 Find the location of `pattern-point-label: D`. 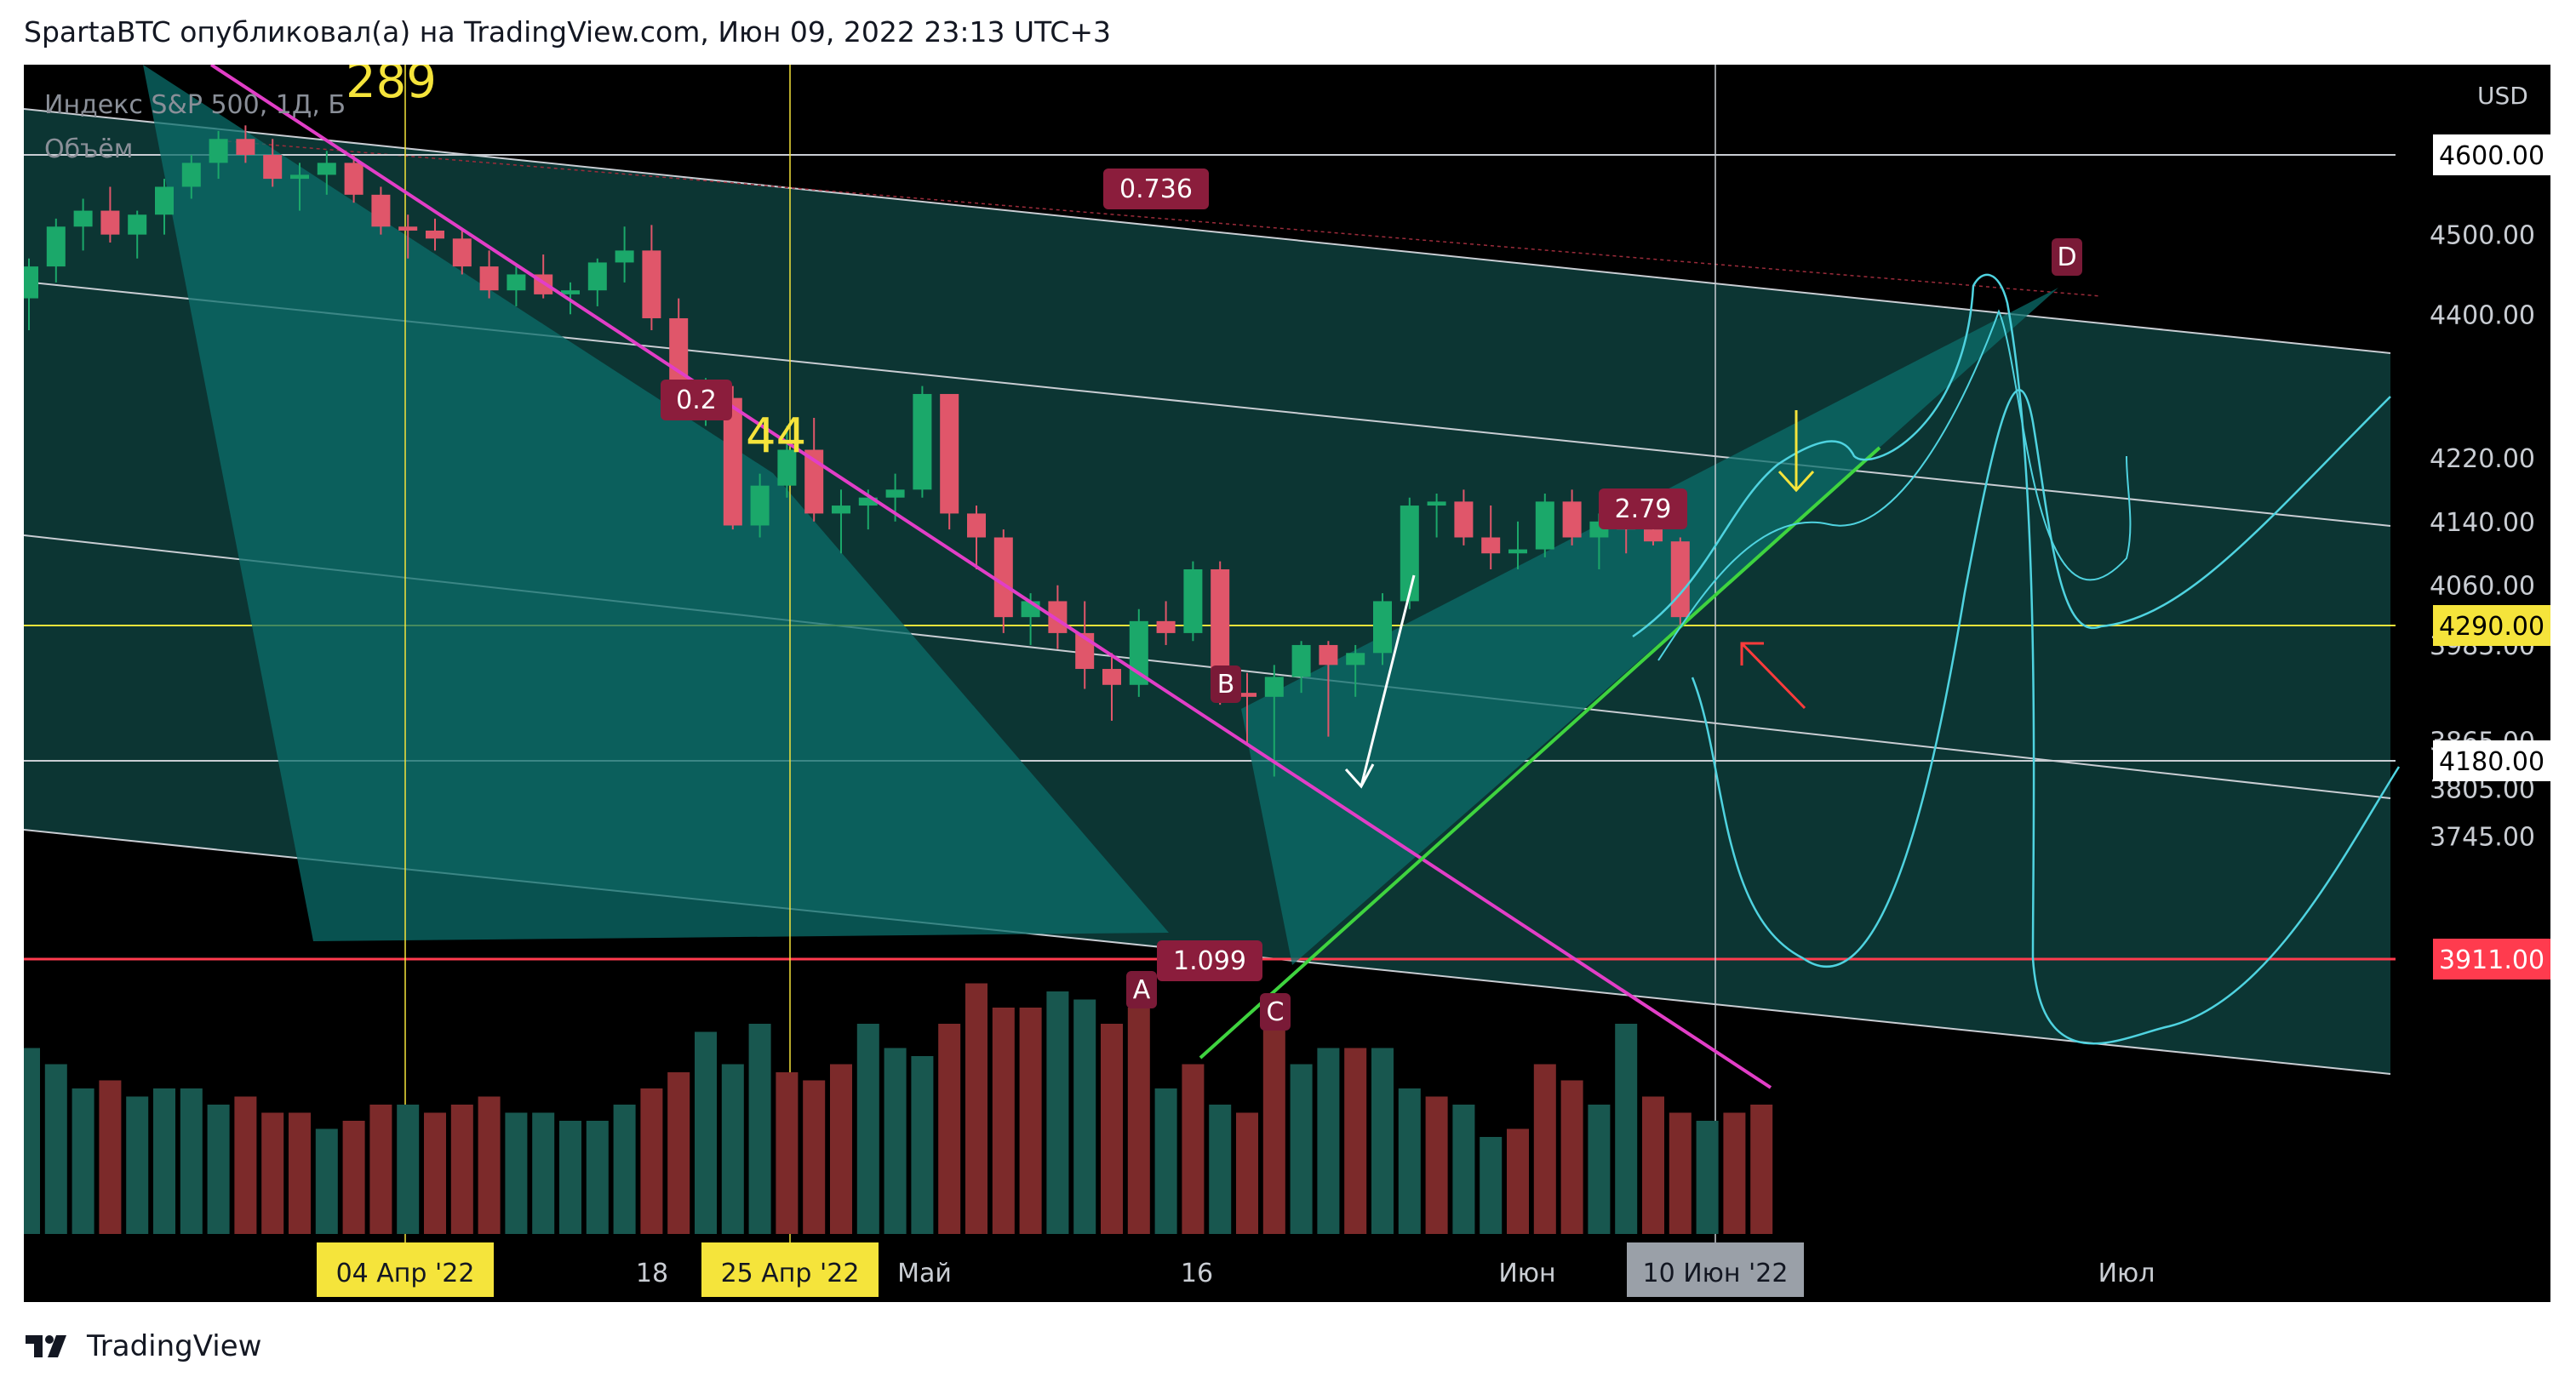

pattern-point-label: D is located at coordinates (2066, 258).